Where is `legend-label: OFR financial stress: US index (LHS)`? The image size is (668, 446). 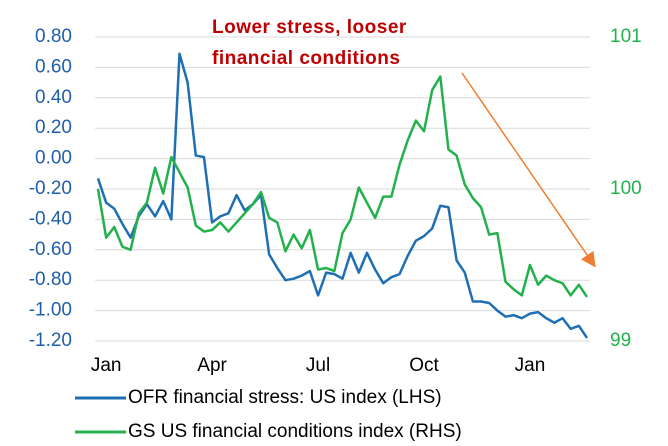 legend-label: OFR financial stress: US index (LHS) is located at coordinates (285, 397).